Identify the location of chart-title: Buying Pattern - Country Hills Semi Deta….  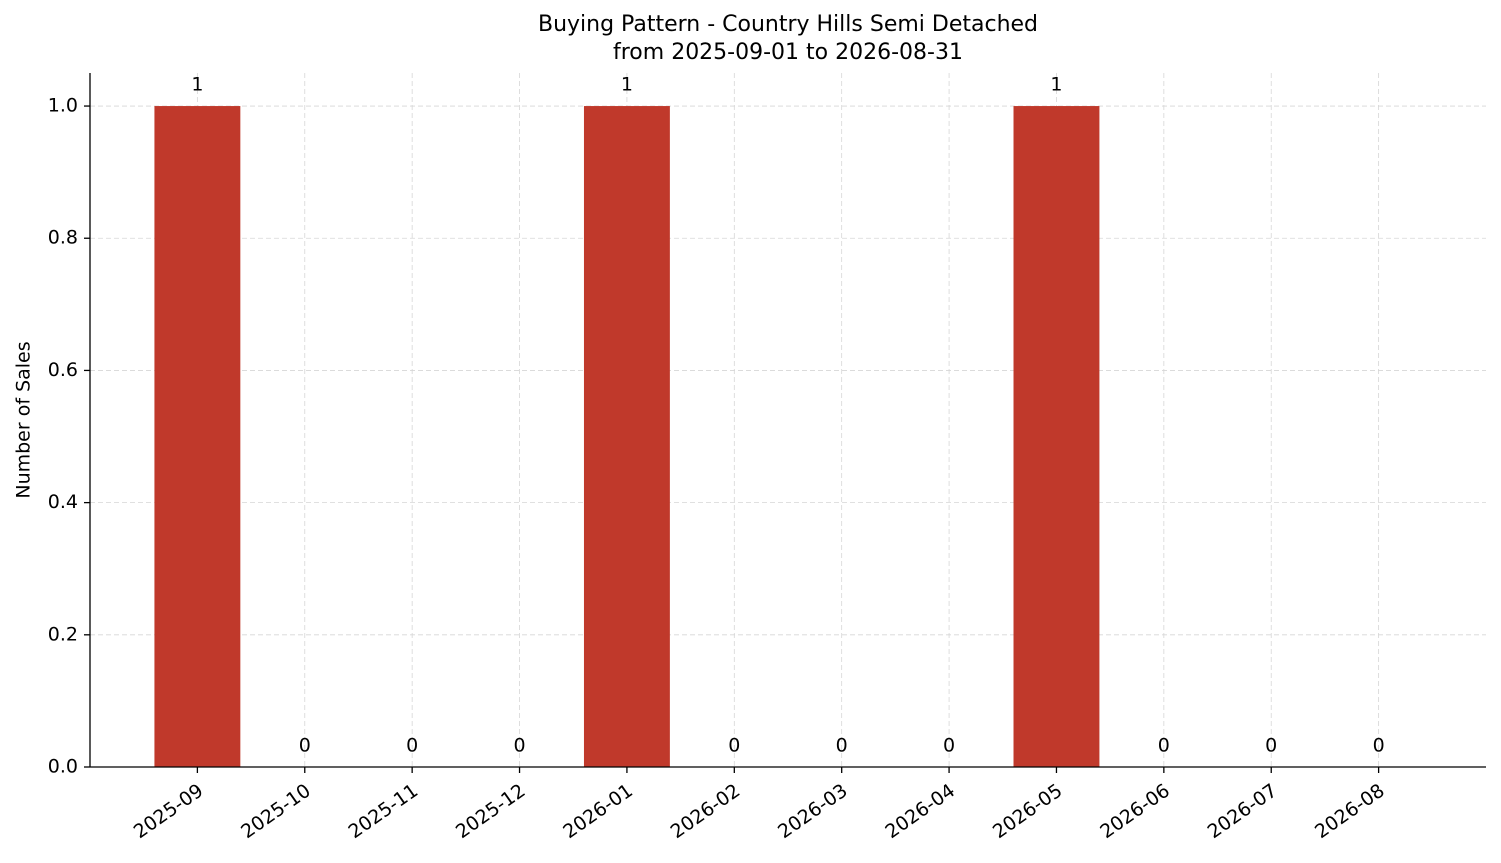
(788, 24).